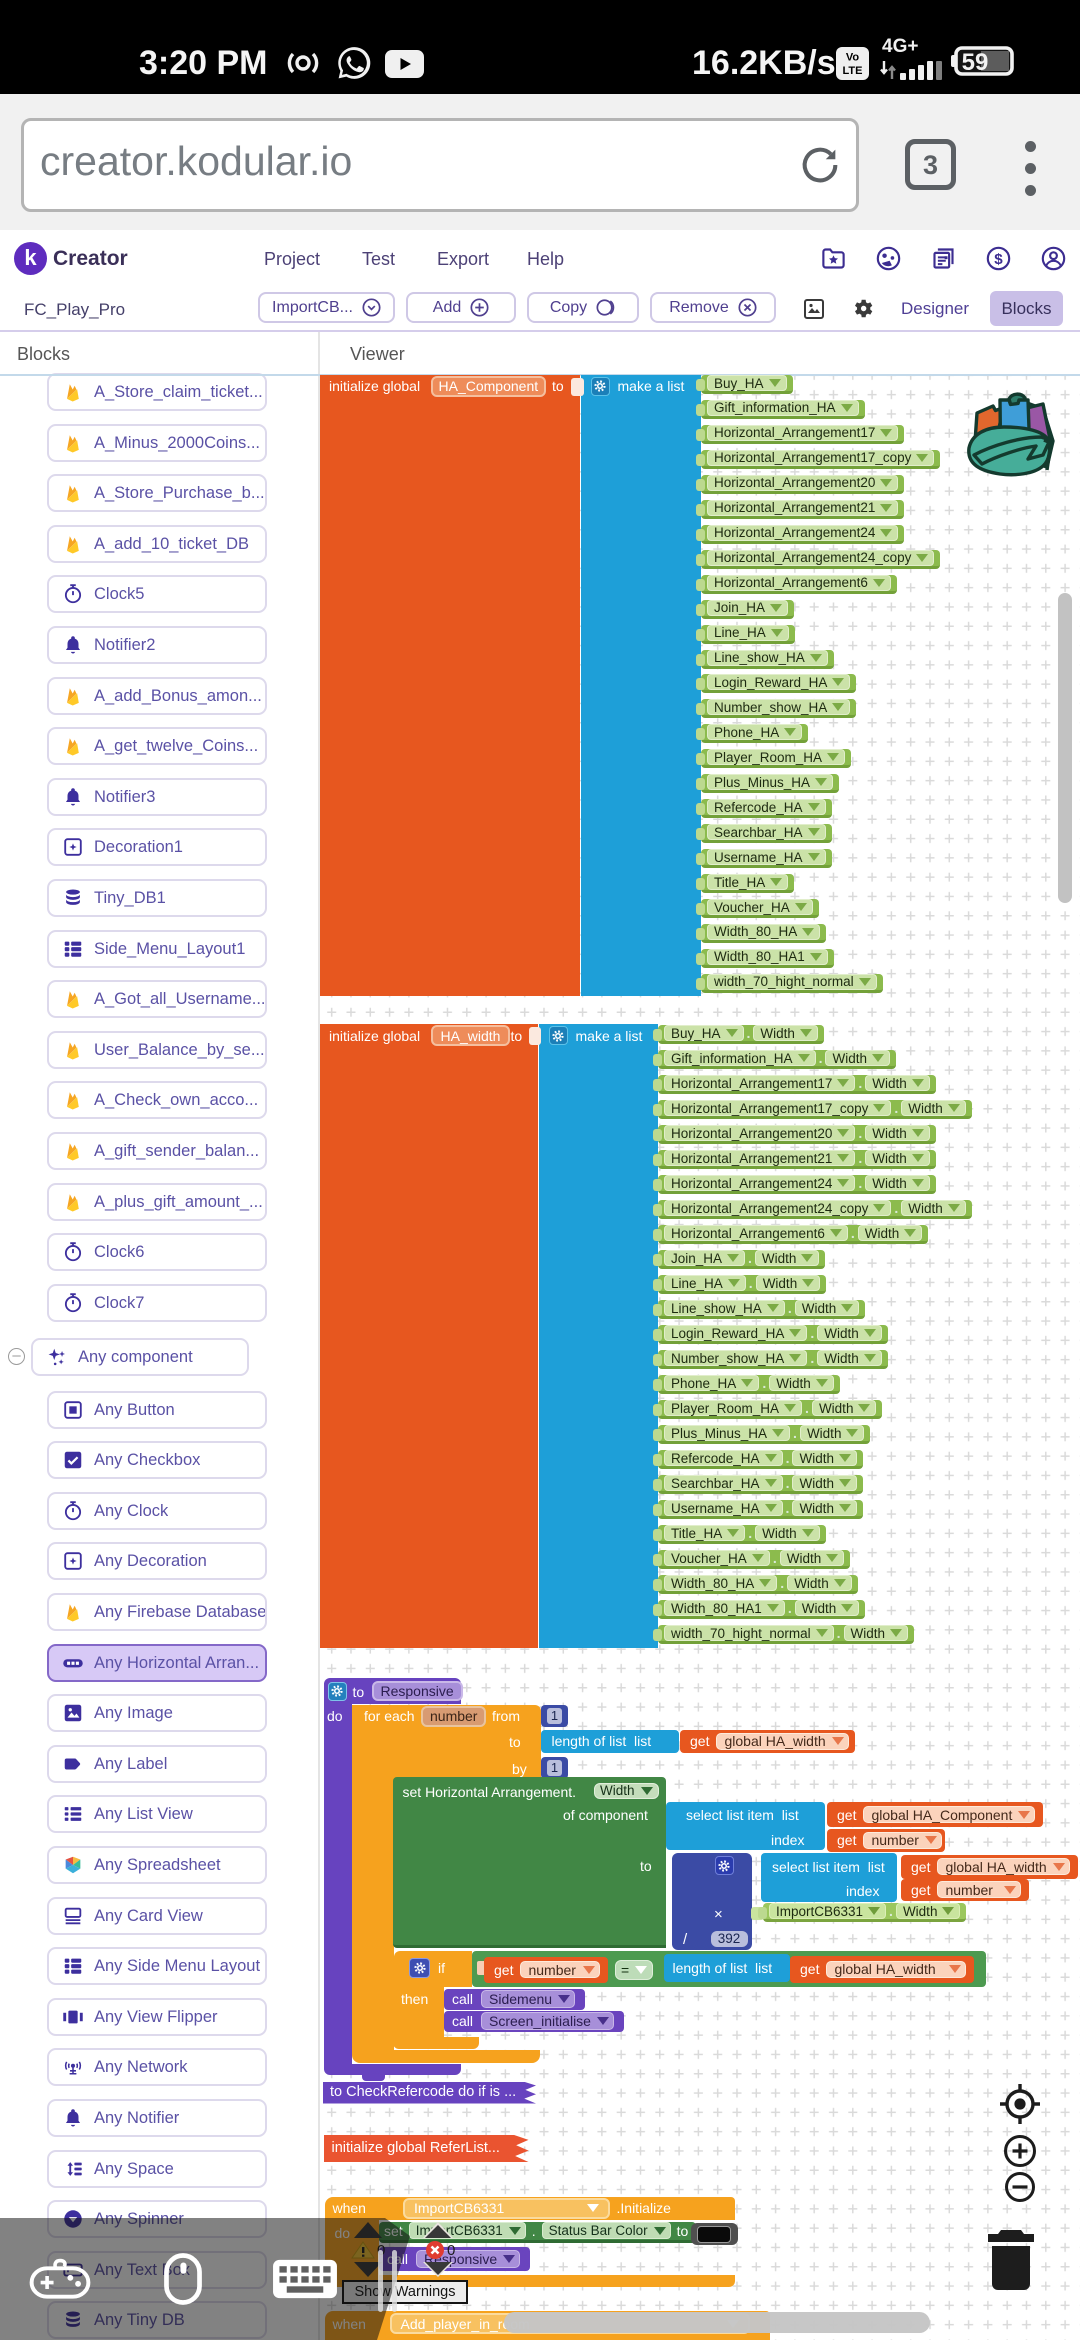 The width and height of the screenshot is (1080, 2340). What do you see at coordinates (853, 58) in the screenshot?
I see `svg-text: Vo` at bounding box center [853, 58].